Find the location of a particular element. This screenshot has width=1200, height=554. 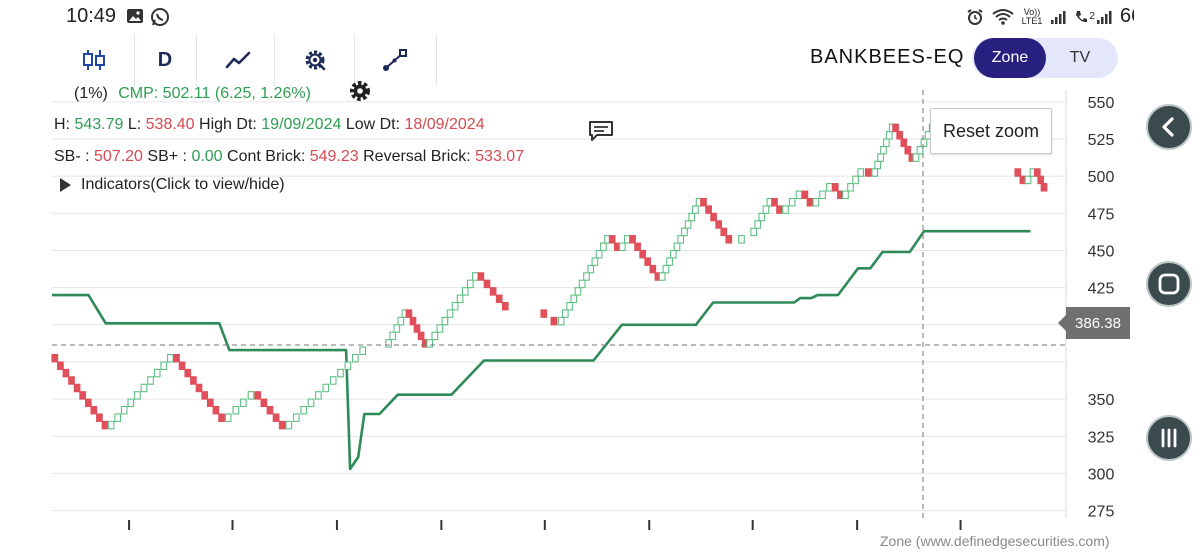

home-nav-button is located at coordinates (1169, 284).